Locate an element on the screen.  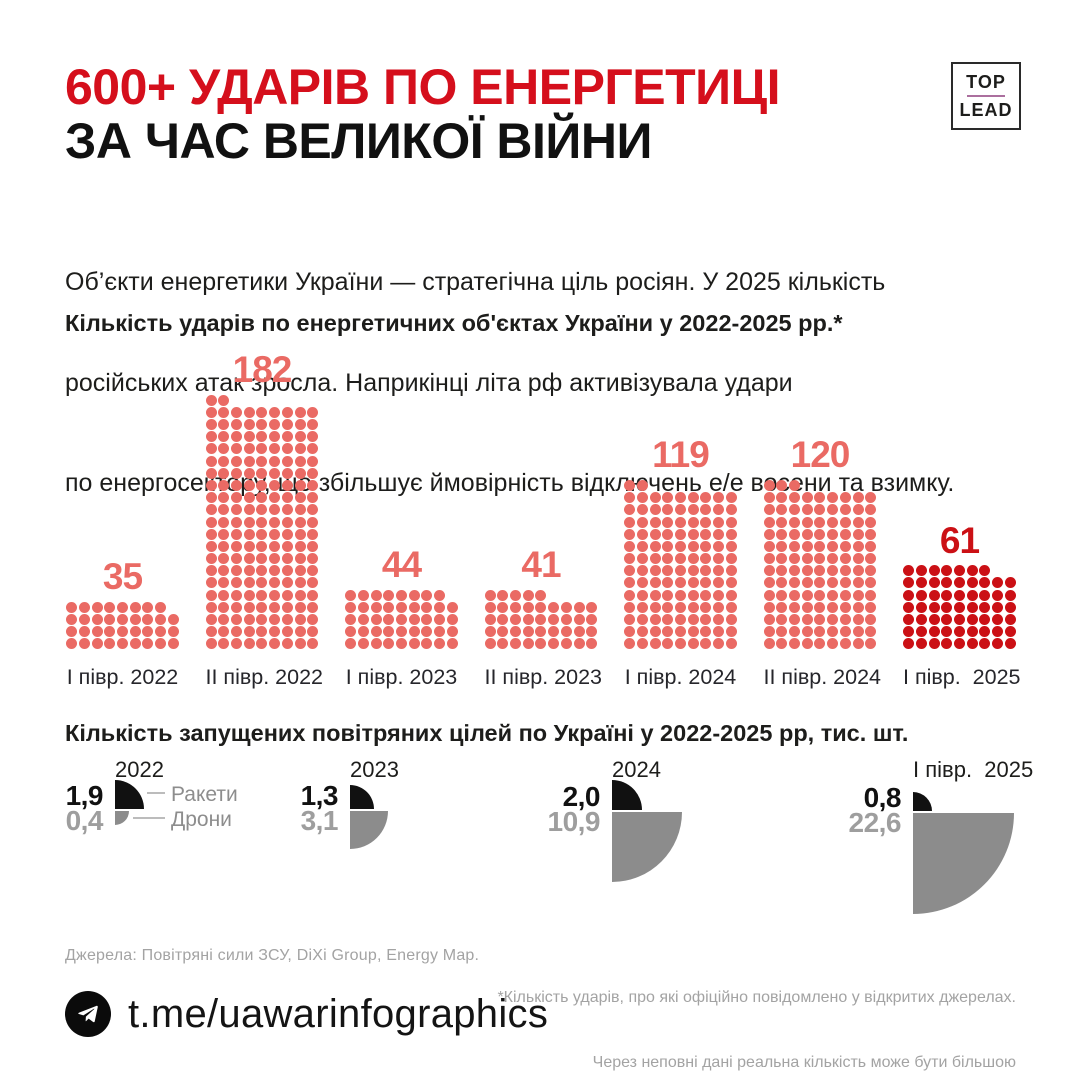
pie-year-label: І півр. 2025 is located at coordinates (973, 769).